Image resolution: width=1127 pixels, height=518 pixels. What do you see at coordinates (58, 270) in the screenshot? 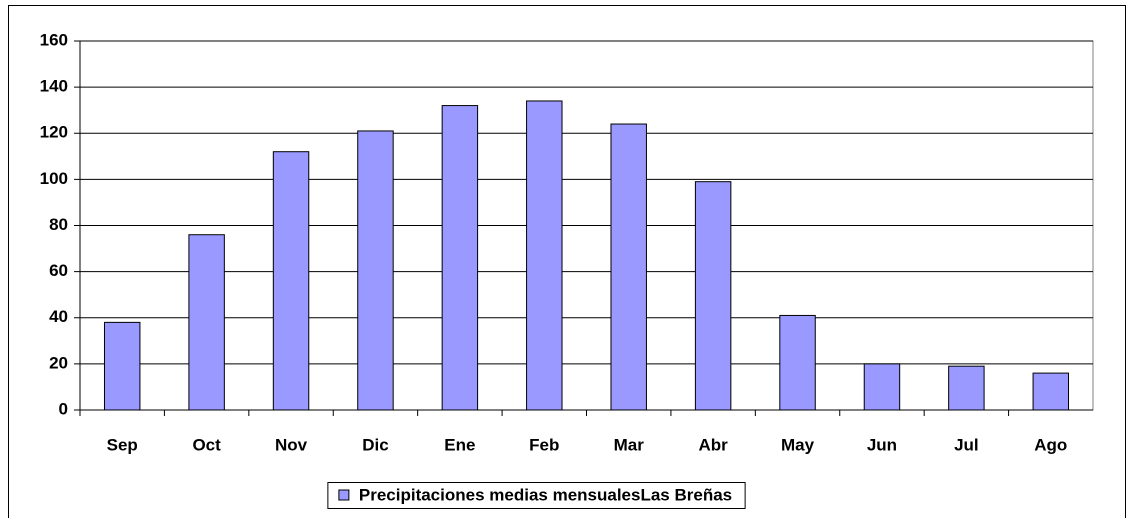
I see `y-tick-label: 60` at bounding box center [58, 270].